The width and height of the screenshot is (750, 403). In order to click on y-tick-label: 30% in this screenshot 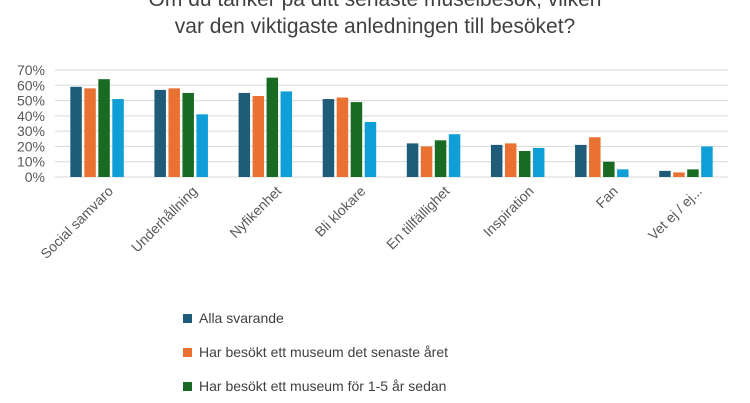, I will do `click(31, 131)`.